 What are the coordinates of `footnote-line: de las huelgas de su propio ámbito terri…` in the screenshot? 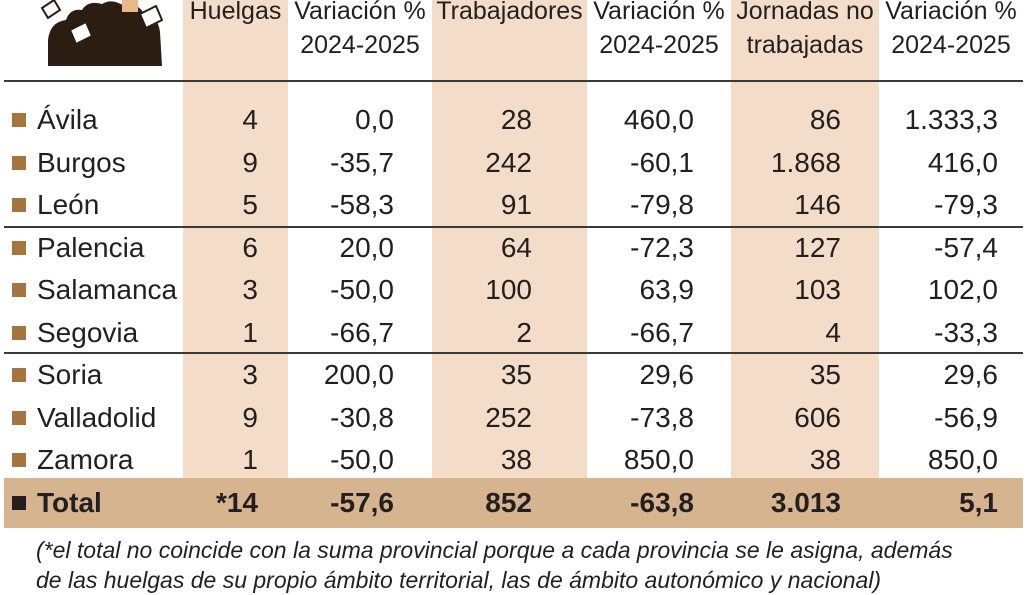 It's located at (459, 580).